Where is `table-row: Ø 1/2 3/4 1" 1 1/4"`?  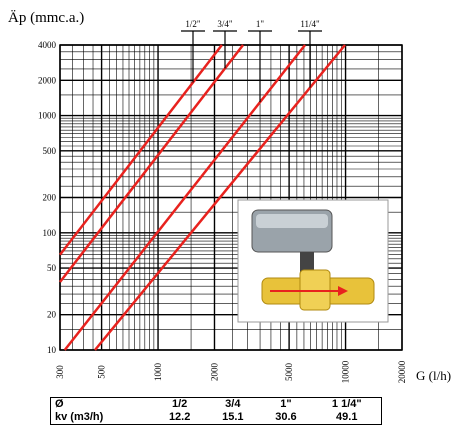 table-row: Ø 1/2 3/4 1" 1 1/4" is located at coordinates (216, 405).